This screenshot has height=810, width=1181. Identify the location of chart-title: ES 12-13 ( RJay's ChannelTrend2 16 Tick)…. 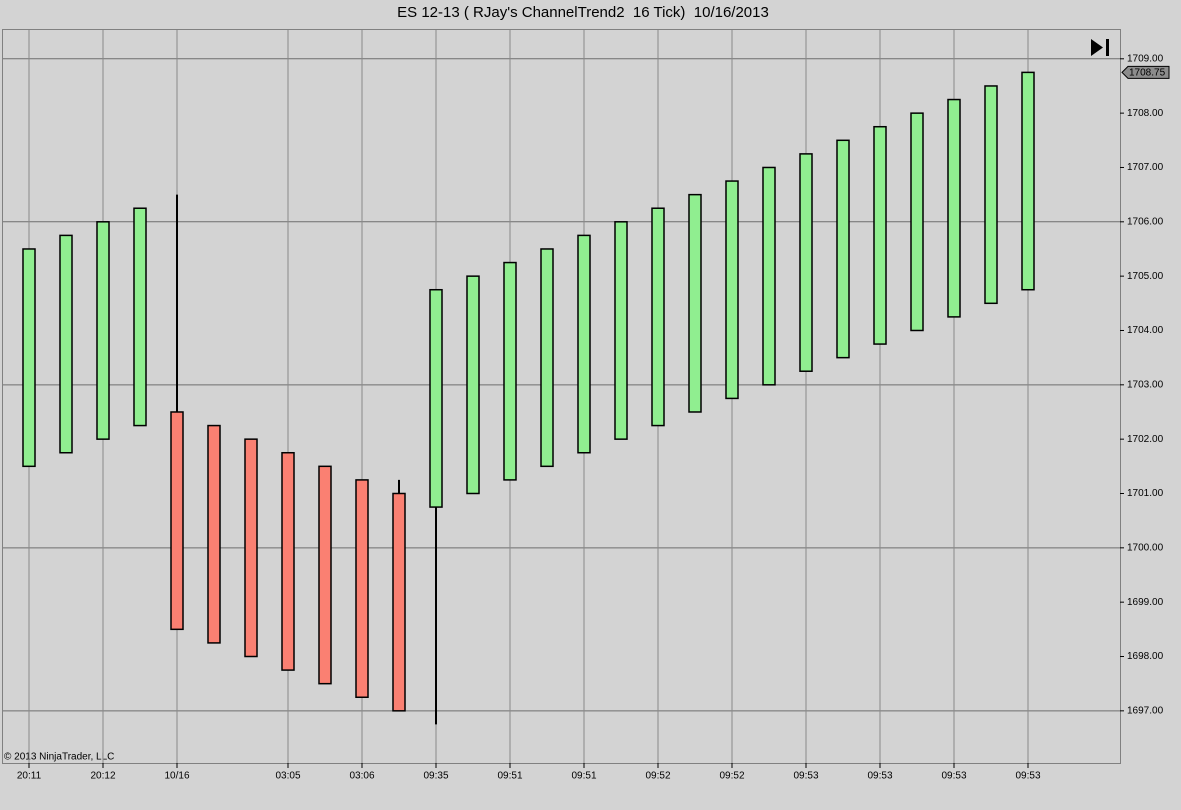
(583, 12).